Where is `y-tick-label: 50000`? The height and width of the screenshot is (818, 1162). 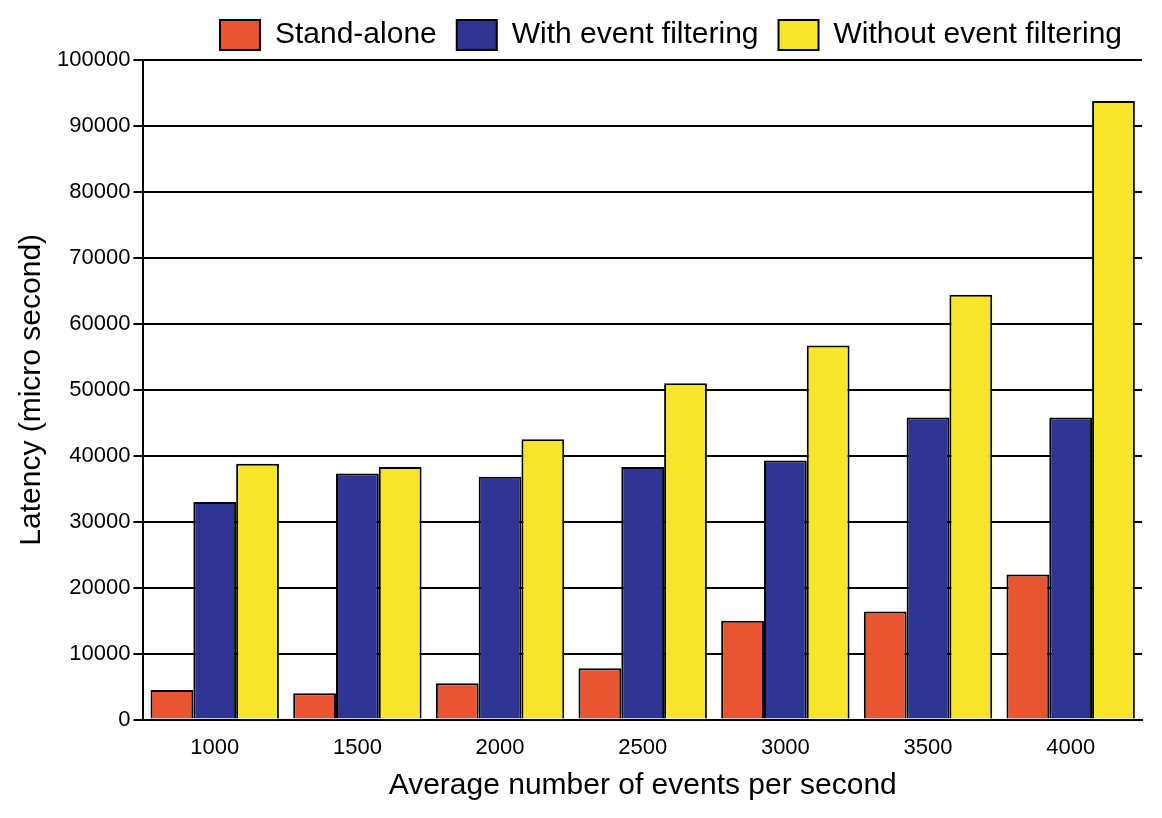 y-tick-label: 50000 is located at coordinates (100, 388).